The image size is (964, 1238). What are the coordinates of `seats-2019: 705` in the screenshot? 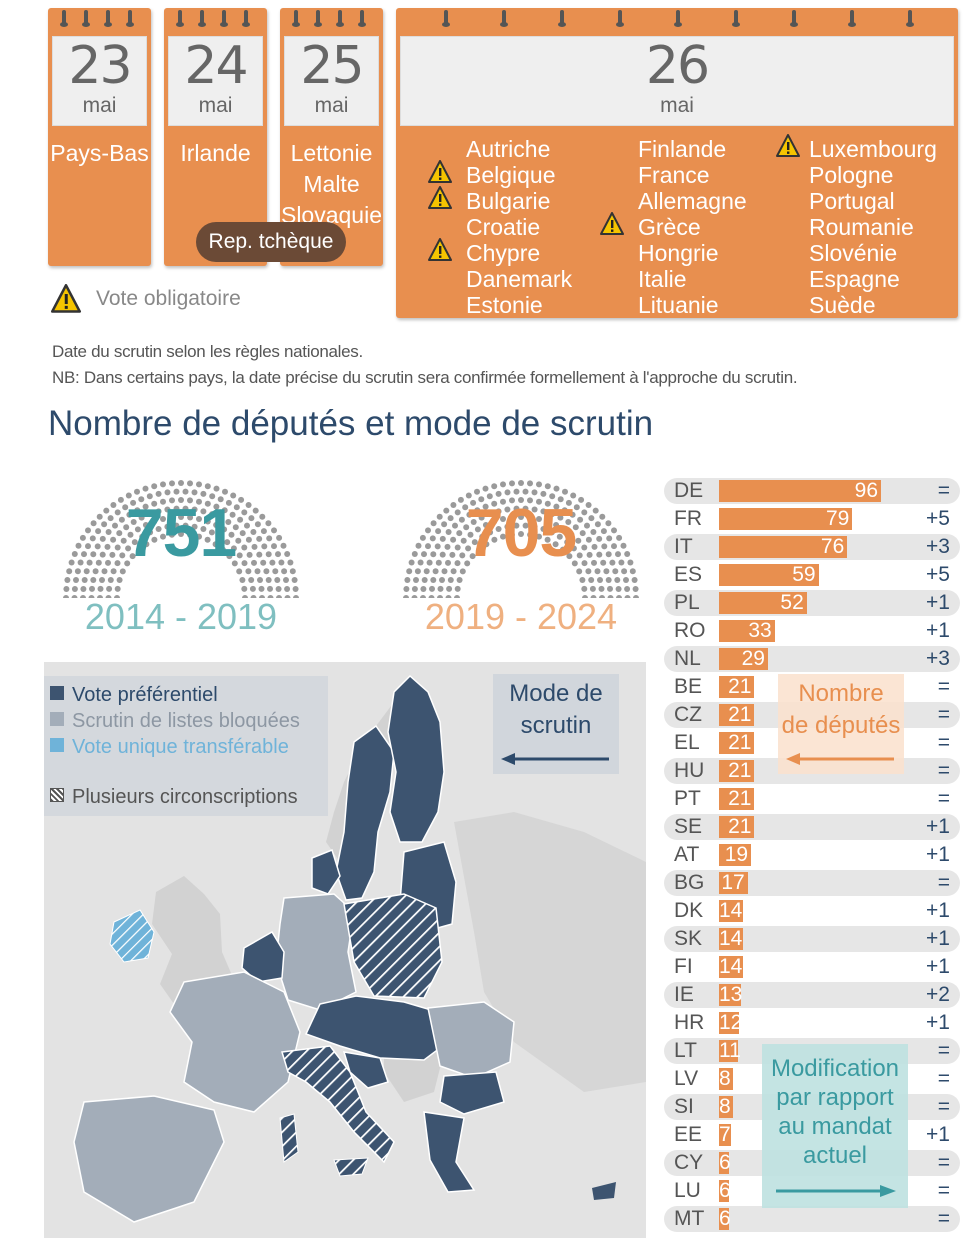 It's located at (521, 533).